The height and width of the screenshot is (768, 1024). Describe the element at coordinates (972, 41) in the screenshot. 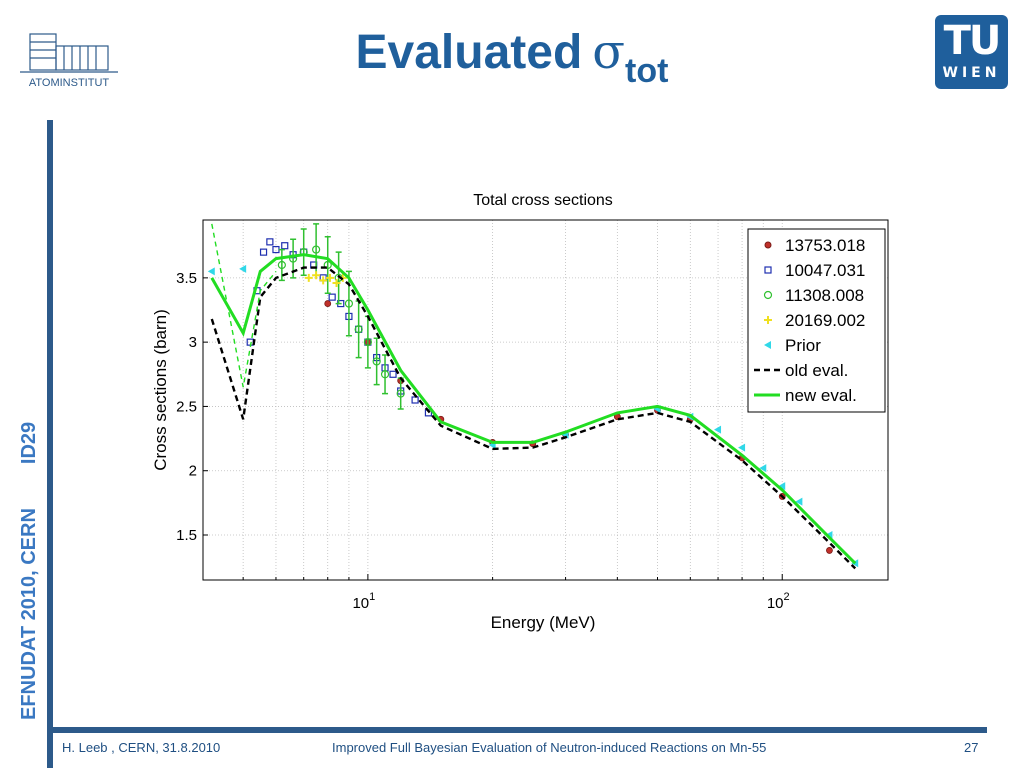

I see `tu-logo-line1: TU` at that location.